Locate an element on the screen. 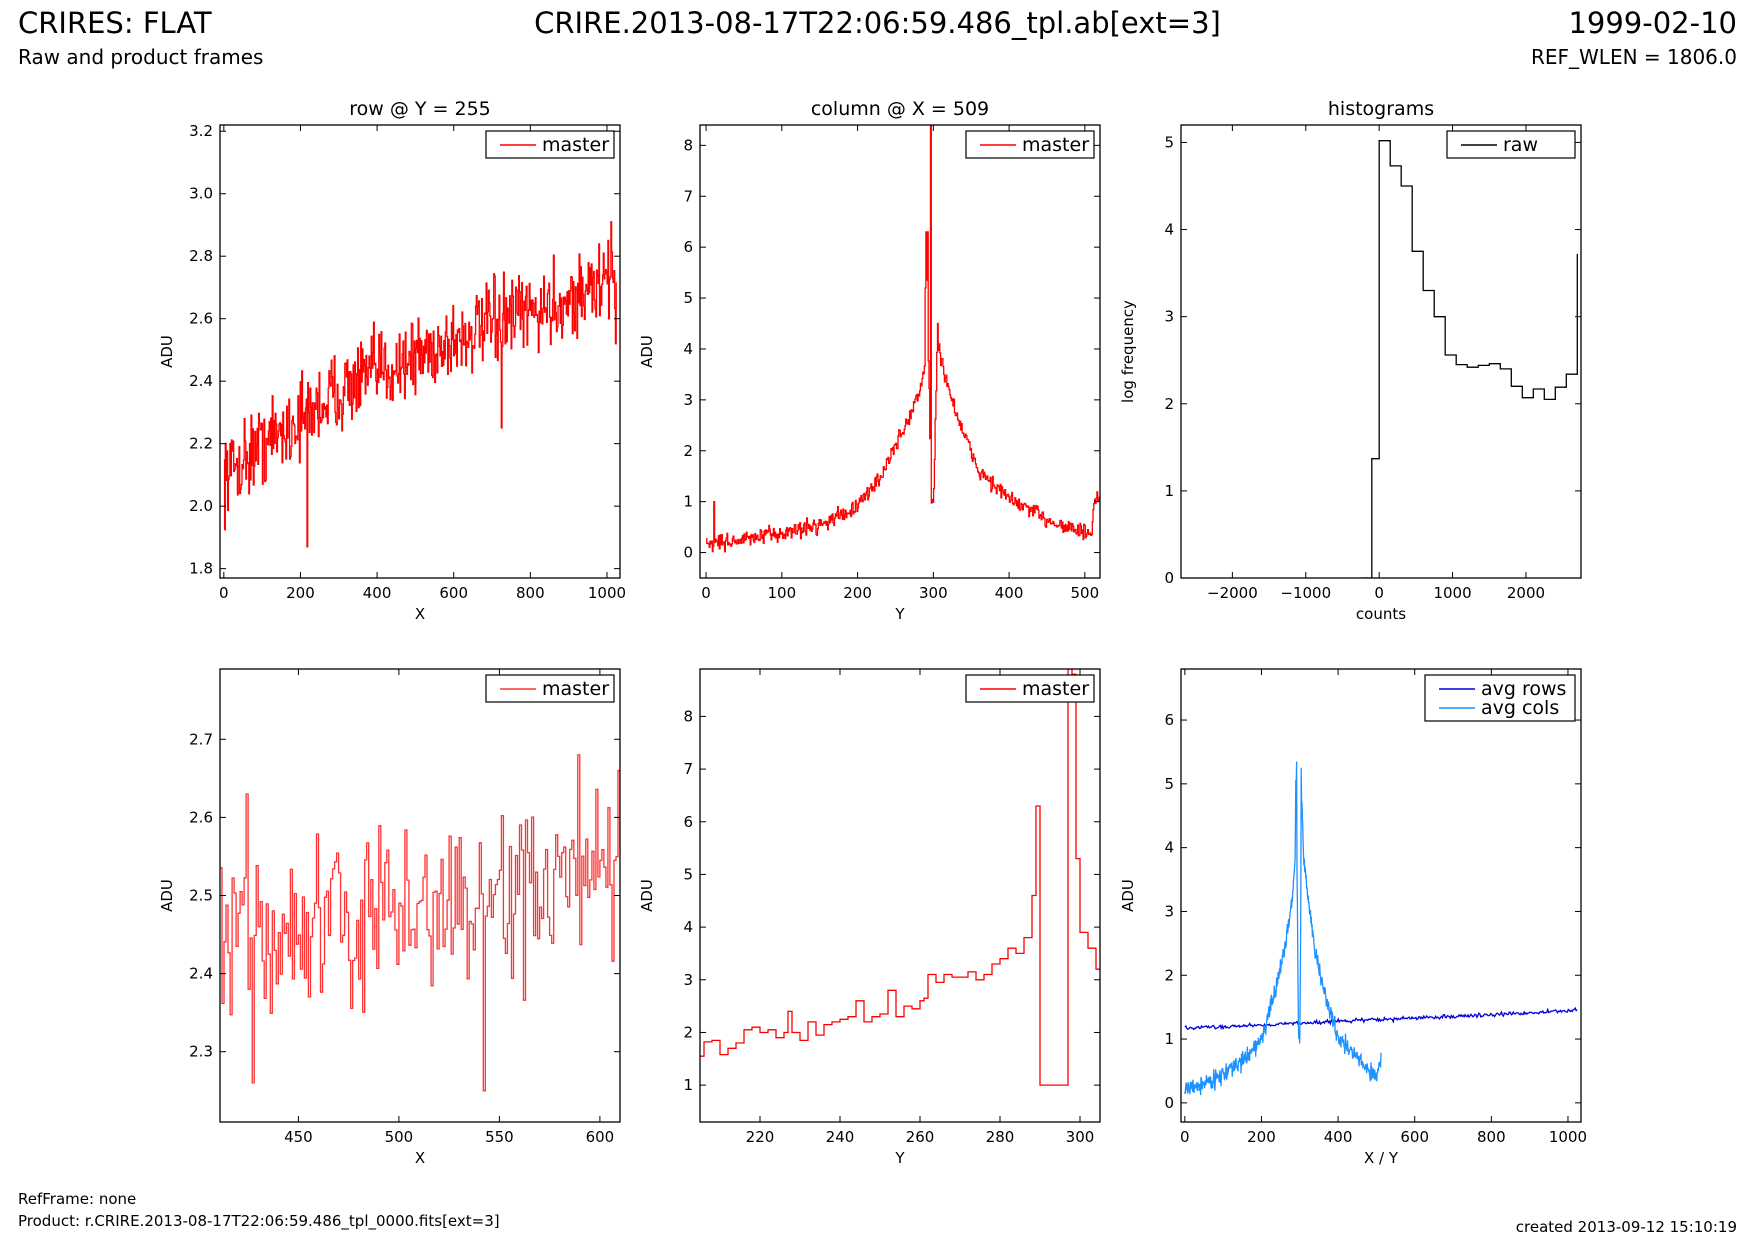 Image resolution: width=1755 pixels, height=1245 pixels. legend: raw is located at coordinates (1511, 144).